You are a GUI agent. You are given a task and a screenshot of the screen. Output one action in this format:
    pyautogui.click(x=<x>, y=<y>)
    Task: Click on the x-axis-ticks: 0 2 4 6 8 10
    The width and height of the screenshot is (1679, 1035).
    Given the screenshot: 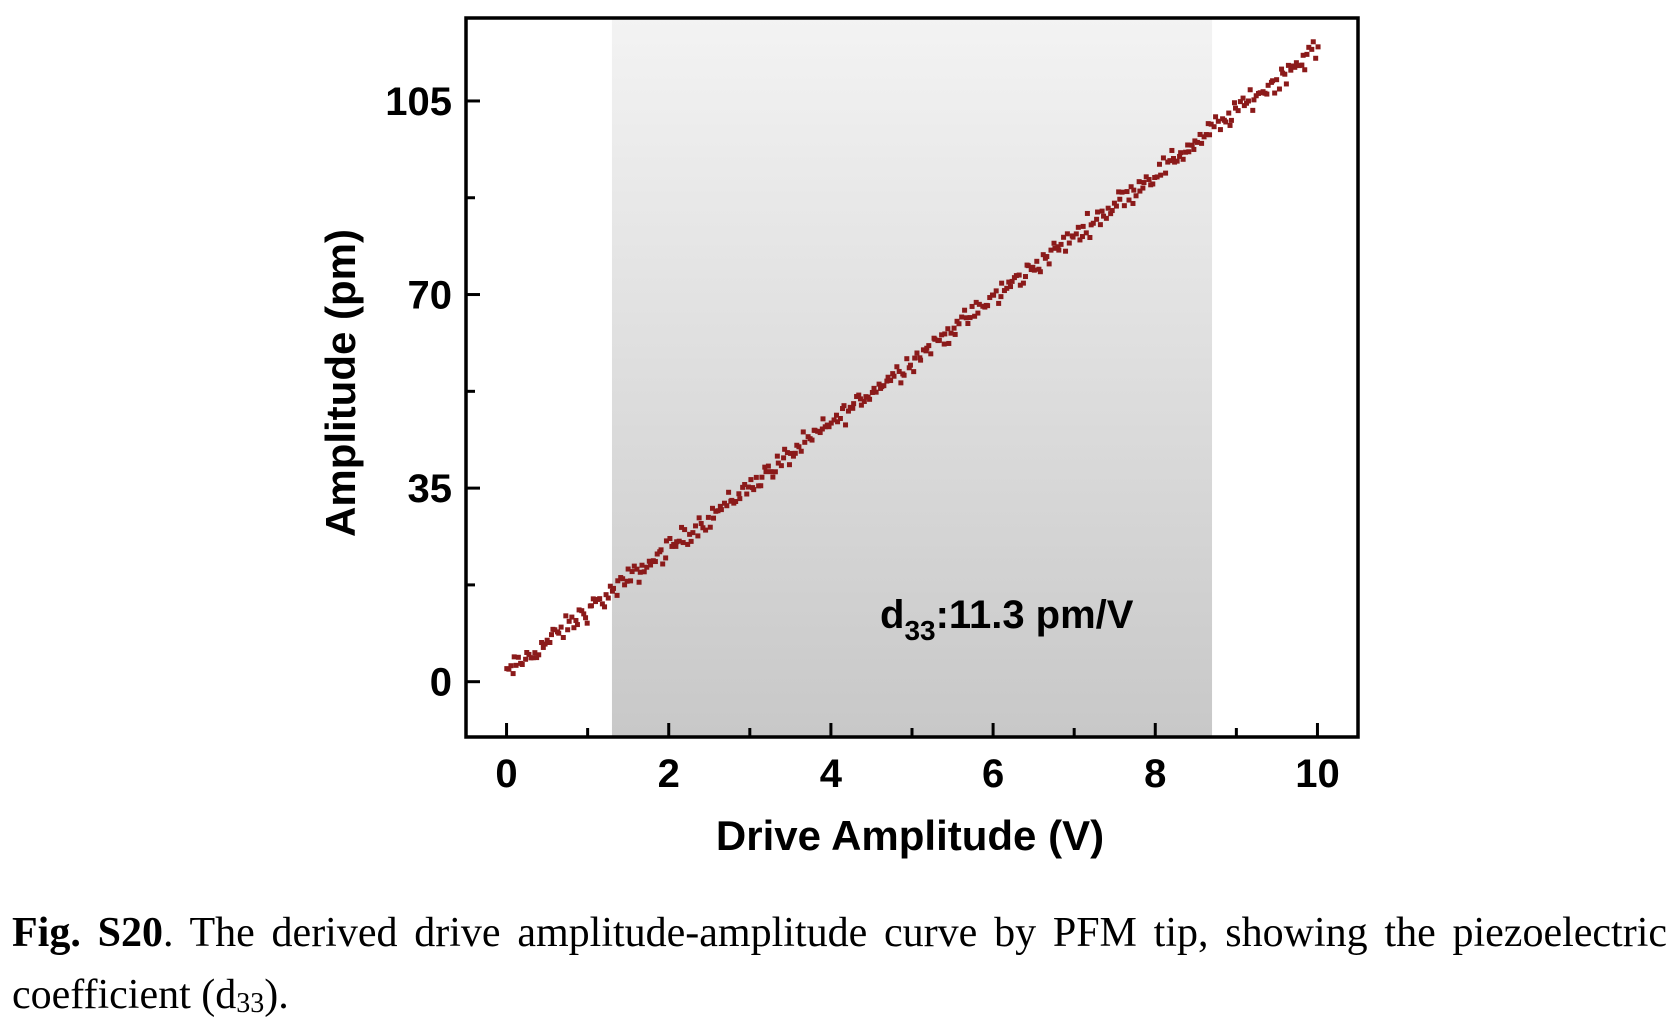 What is the action you would take?
    pyautogui.click(x=917, y=759)
    